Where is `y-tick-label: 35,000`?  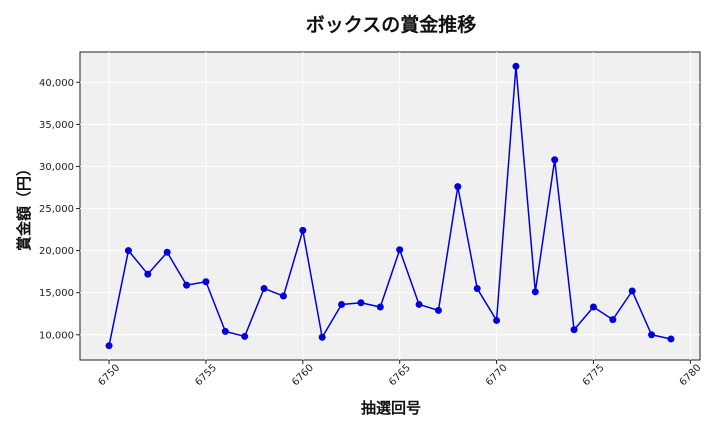
y-tick-label: 35,000 is located at coordinates (56, 125).